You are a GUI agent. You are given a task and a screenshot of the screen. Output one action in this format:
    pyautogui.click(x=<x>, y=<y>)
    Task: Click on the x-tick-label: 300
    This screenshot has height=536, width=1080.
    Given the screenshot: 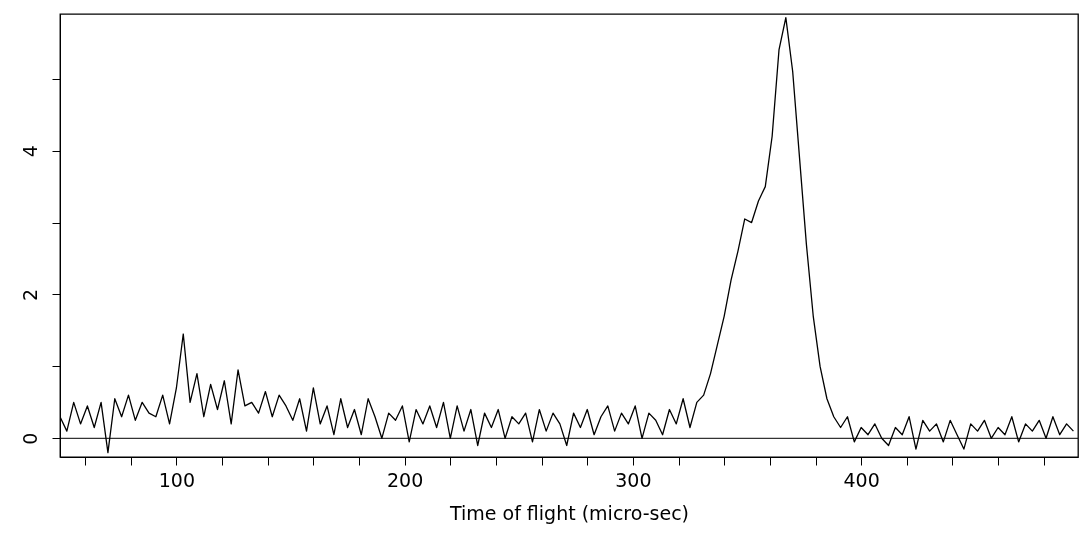 What is the action you would take?
    pyautogui.click(x=633, y=479)
    